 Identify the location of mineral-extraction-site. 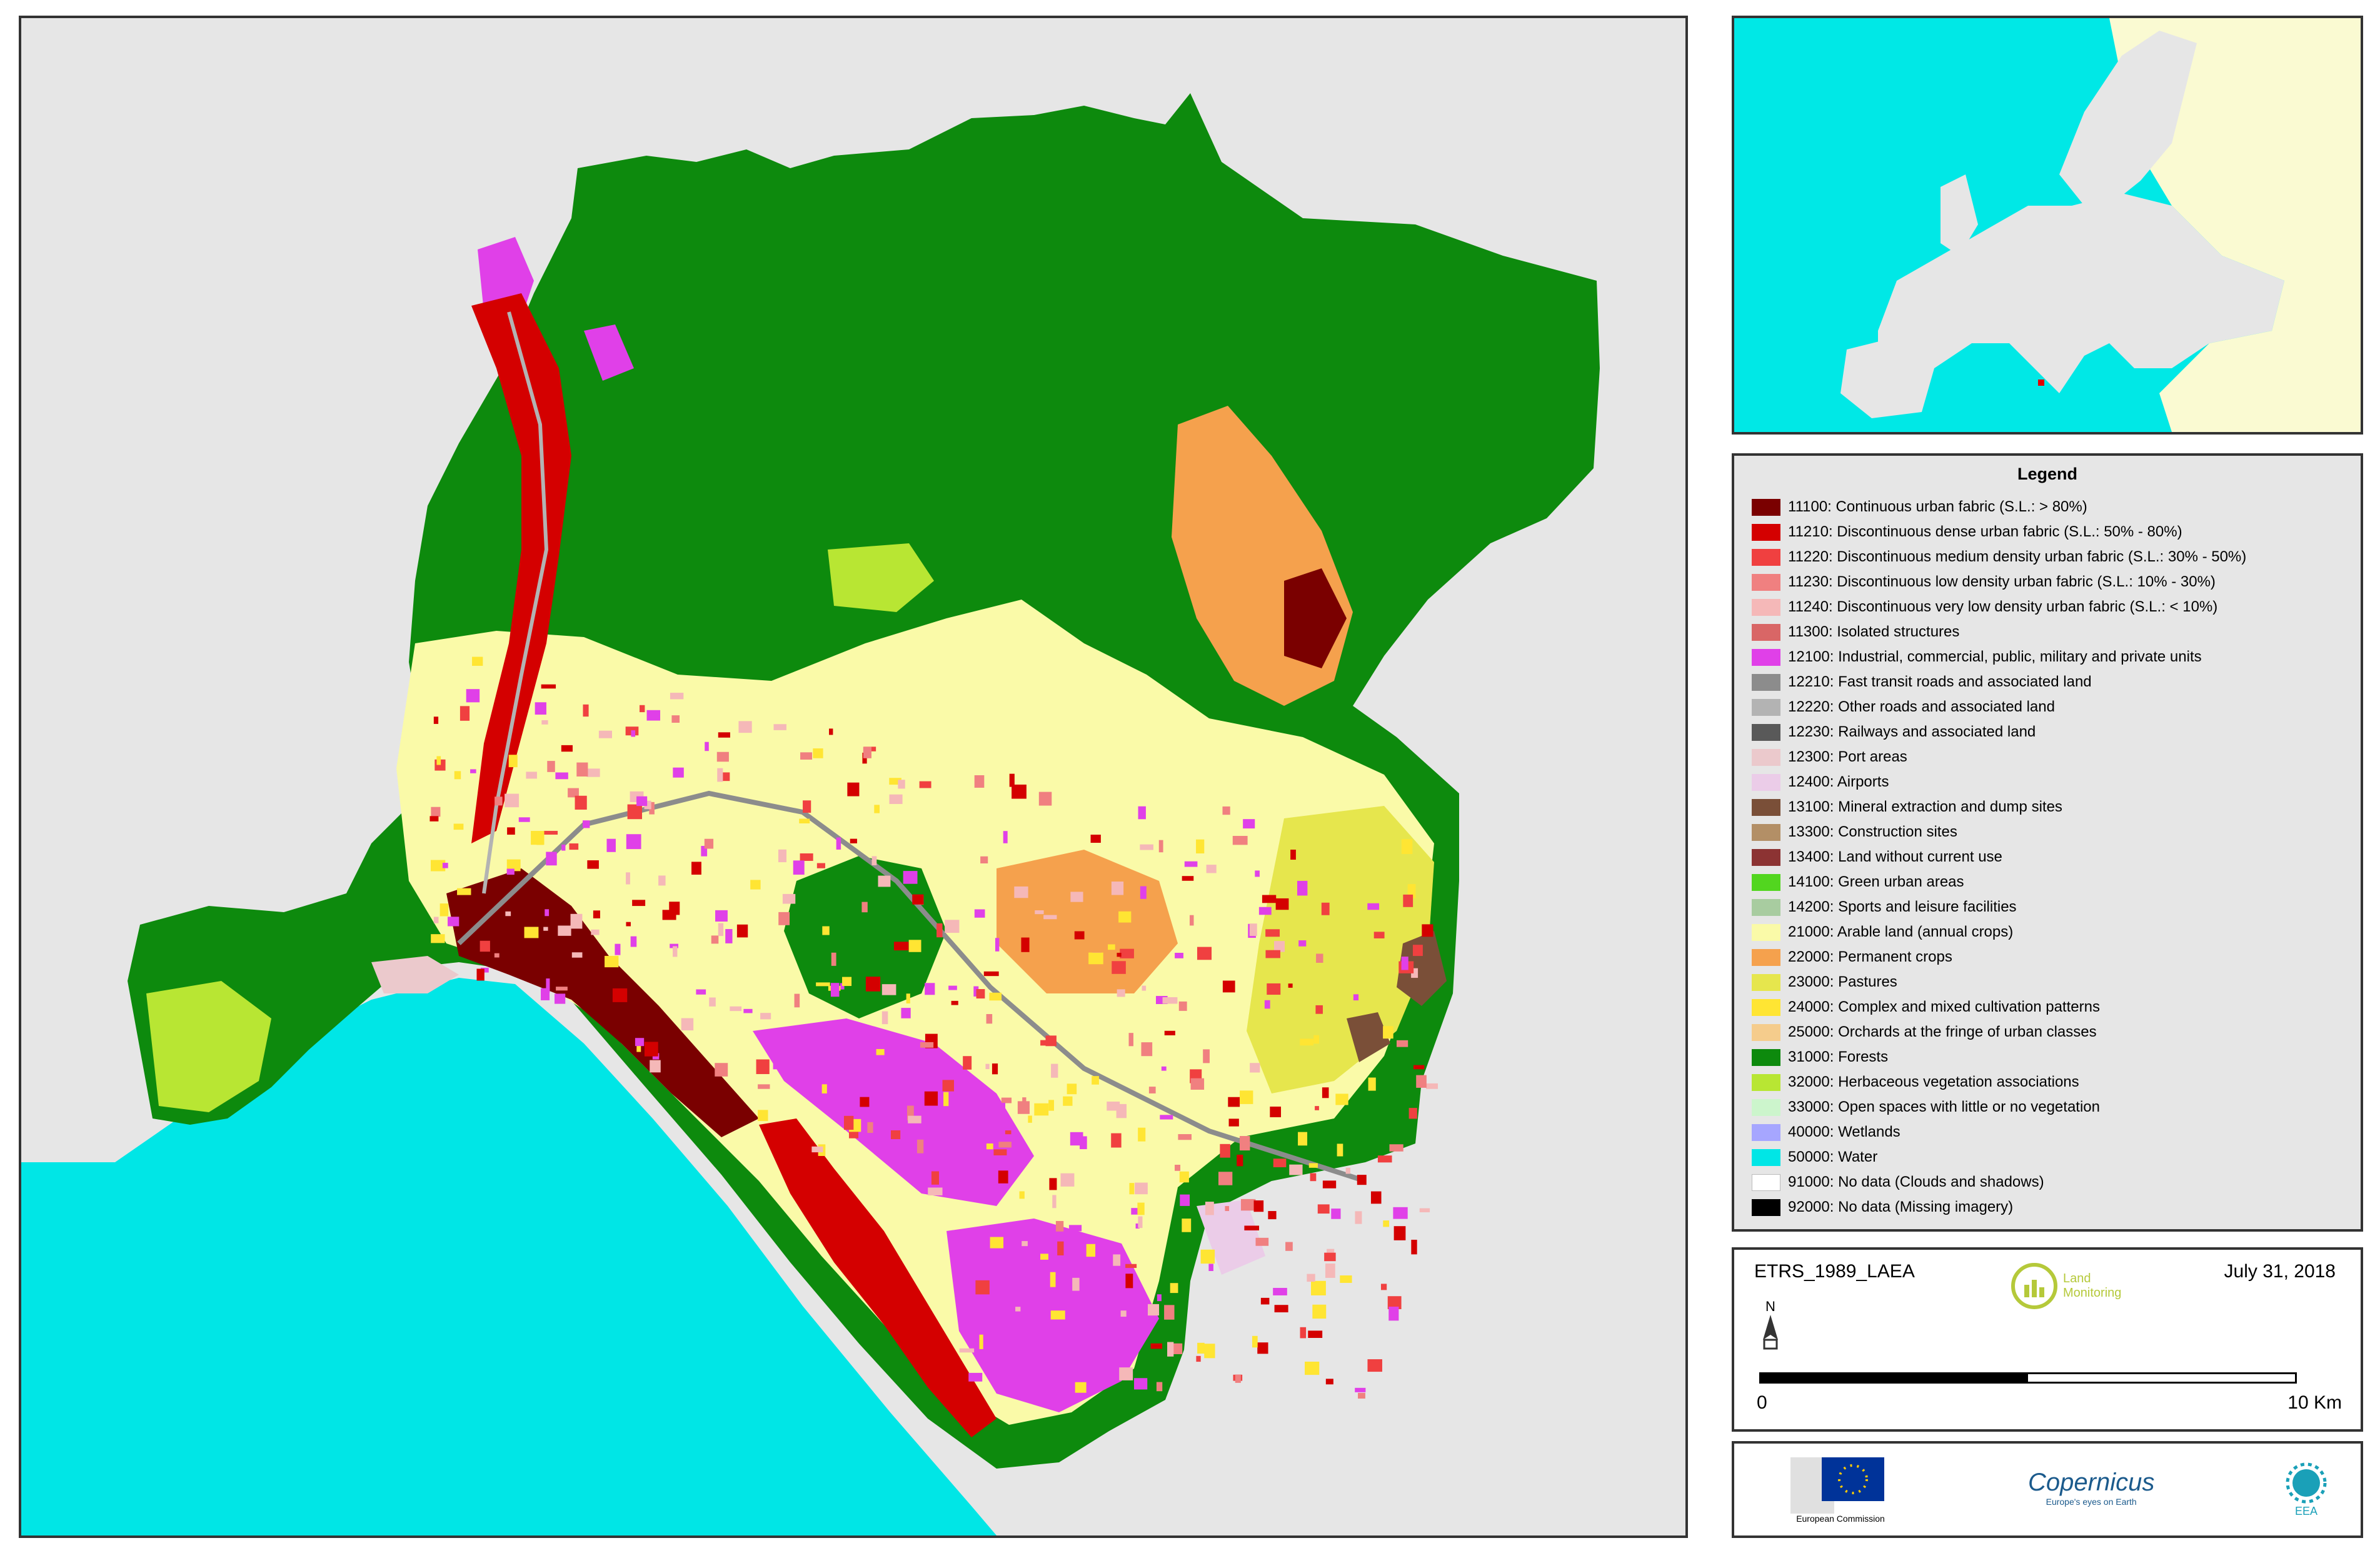
(1422, 968).